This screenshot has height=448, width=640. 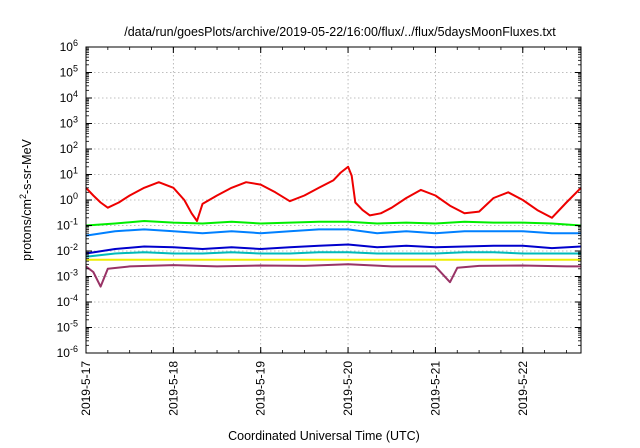 I want to click on y-tick-label: 10⁴, so click(x=69, y=97).